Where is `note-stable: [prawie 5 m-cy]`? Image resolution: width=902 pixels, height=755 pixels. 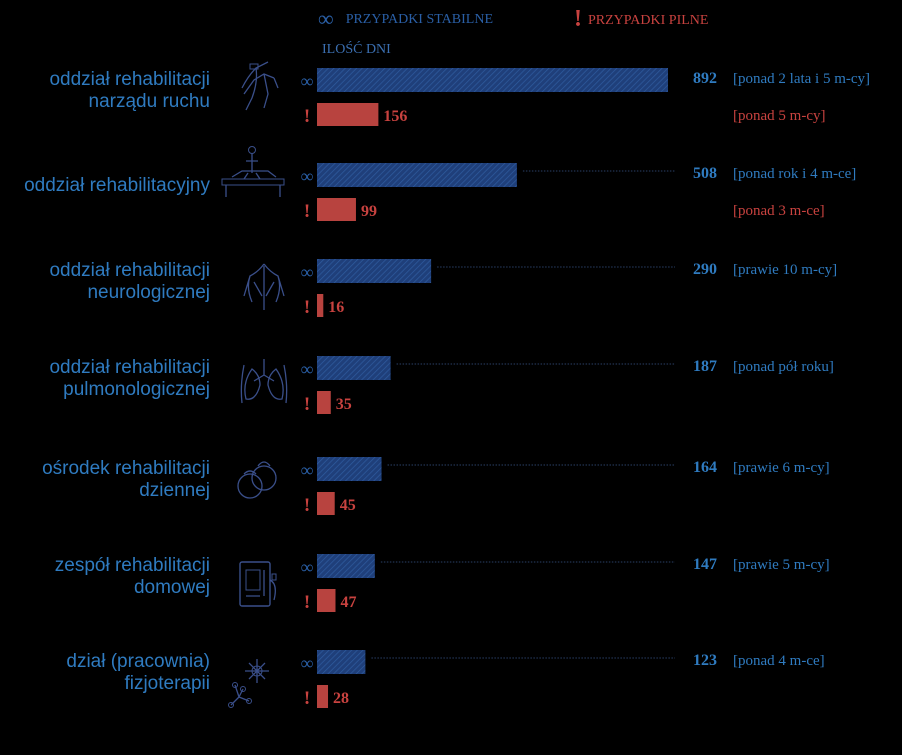
note-stable: [prawie 5 m-cy] is located at coordinates (781, 565).